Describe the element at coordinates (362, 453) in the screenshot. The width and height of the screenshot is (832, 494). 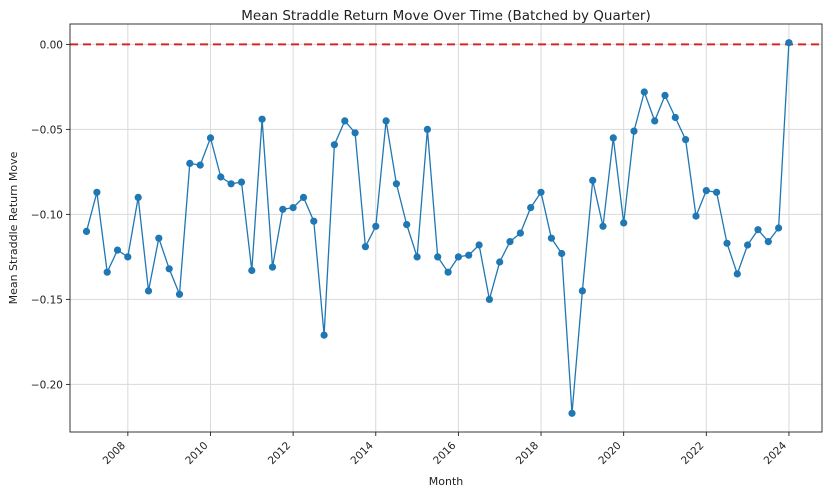
I see `x-tick-label: 2014` at that location.